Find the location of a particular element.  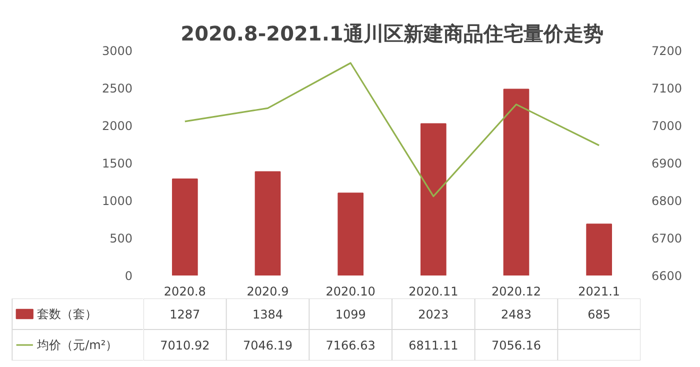

y-tick-label: 1000 is located at coordinates (117, 201).